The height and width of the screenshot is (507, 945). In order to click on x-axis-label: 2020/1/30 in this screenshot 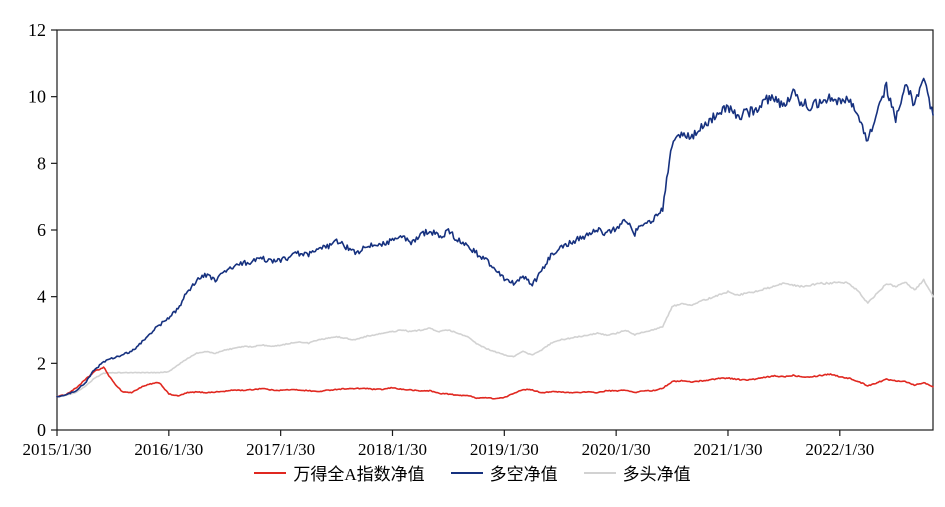, I will do `click(616, 449)`.